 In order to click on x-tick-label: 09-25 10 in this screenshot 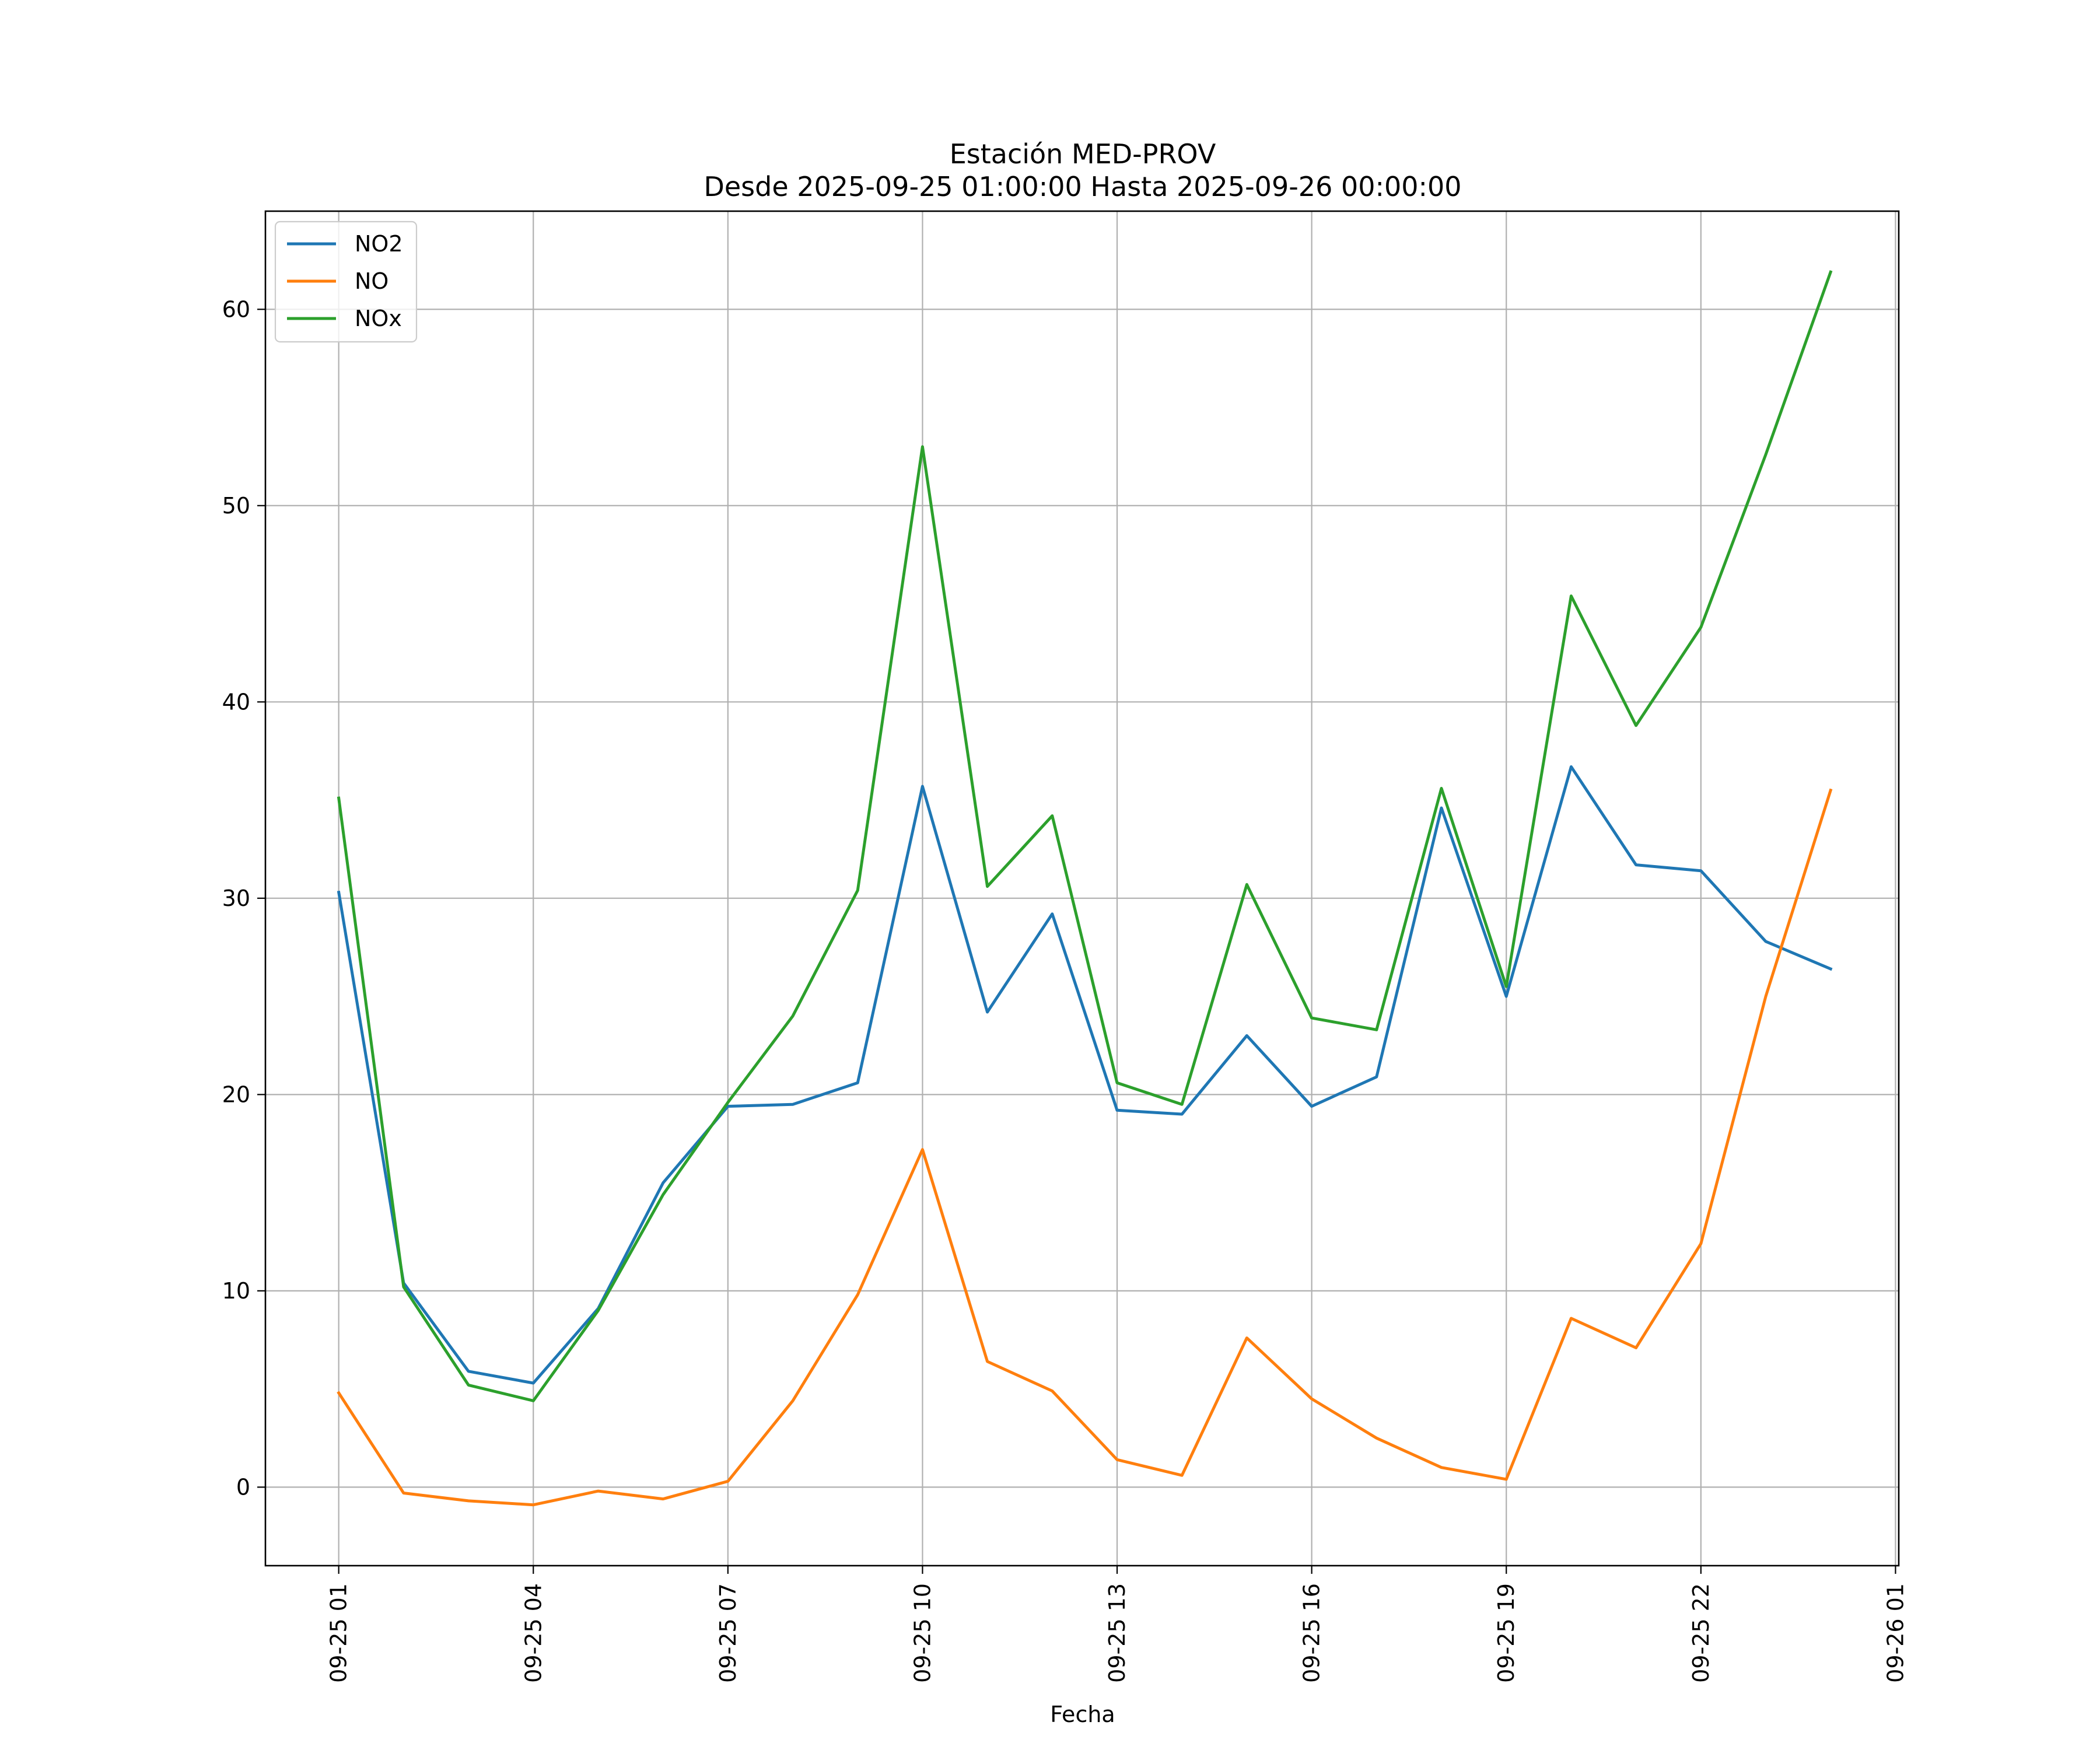, I will do `click(922, 1633)`.